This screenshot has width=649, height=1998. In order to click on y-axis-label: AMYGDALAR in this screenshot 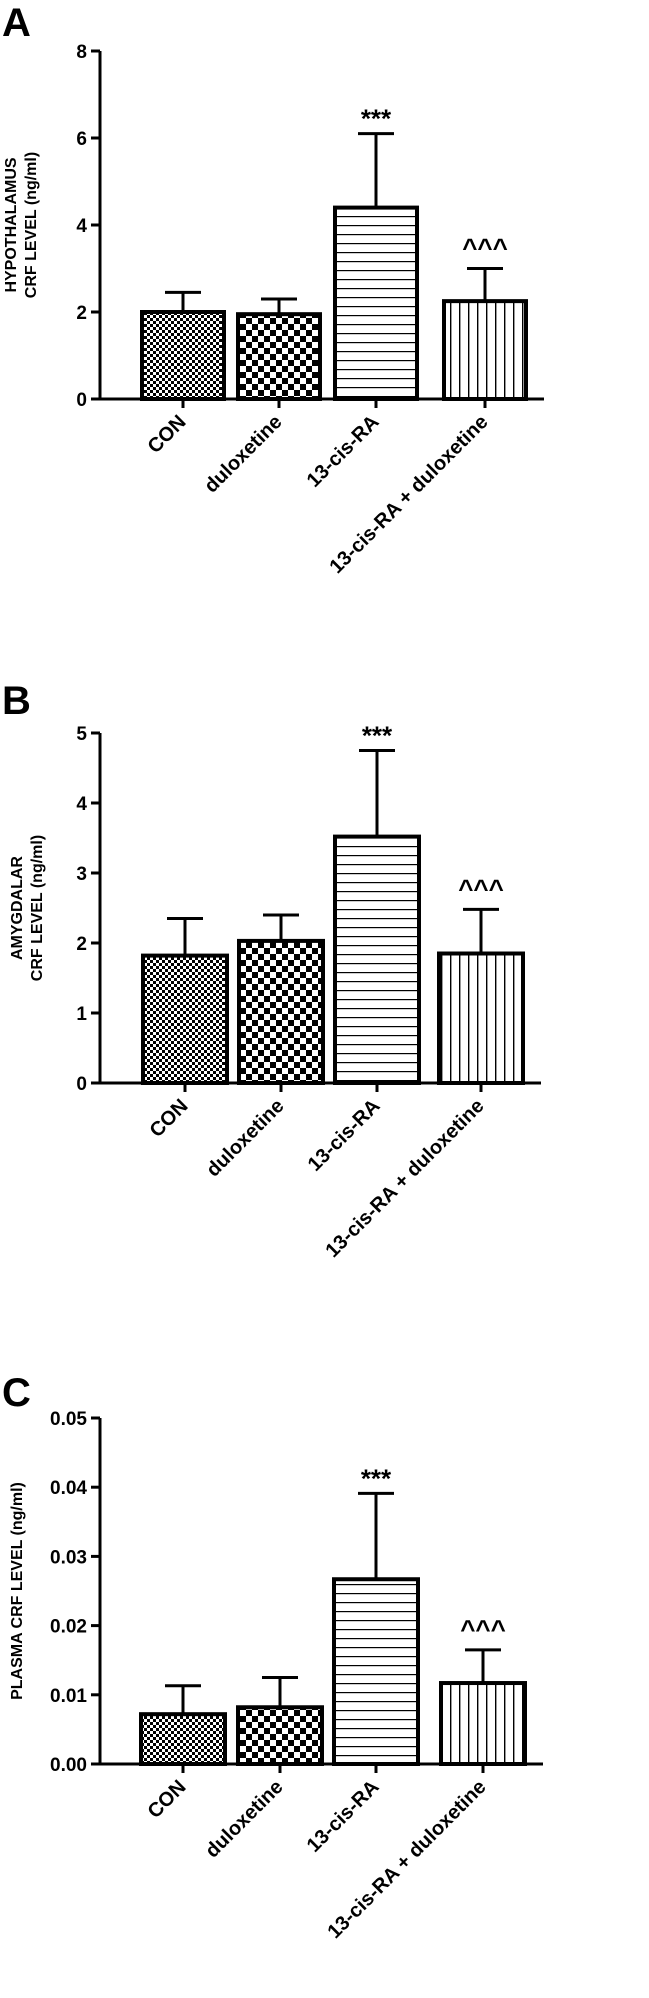, I will do `click(17, 908)`.